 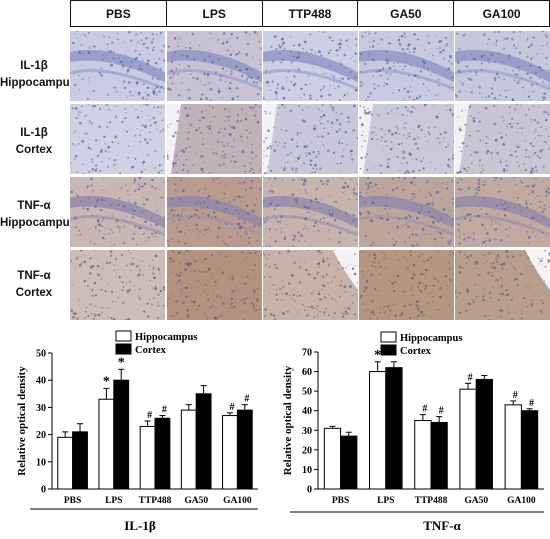 I want to click on row-label-line1: IL-1β, so click(x=34, y=66).